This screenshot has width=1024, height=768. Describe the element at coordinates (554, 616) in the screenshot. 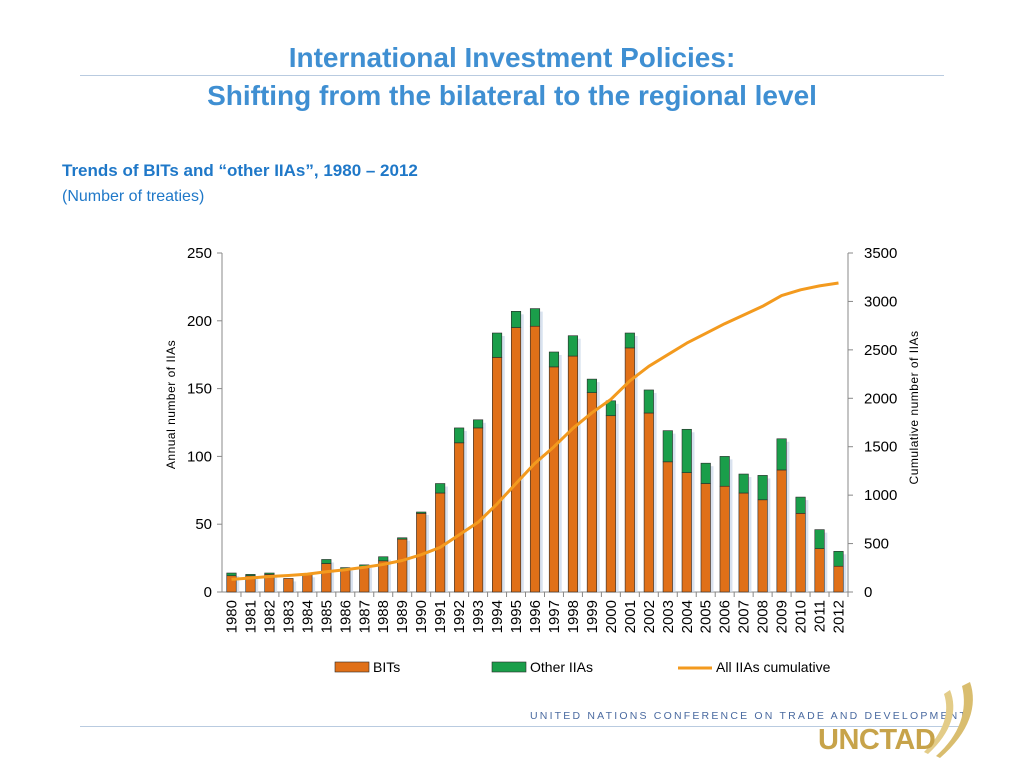

I see `x-tick-label: 1997` at that location.